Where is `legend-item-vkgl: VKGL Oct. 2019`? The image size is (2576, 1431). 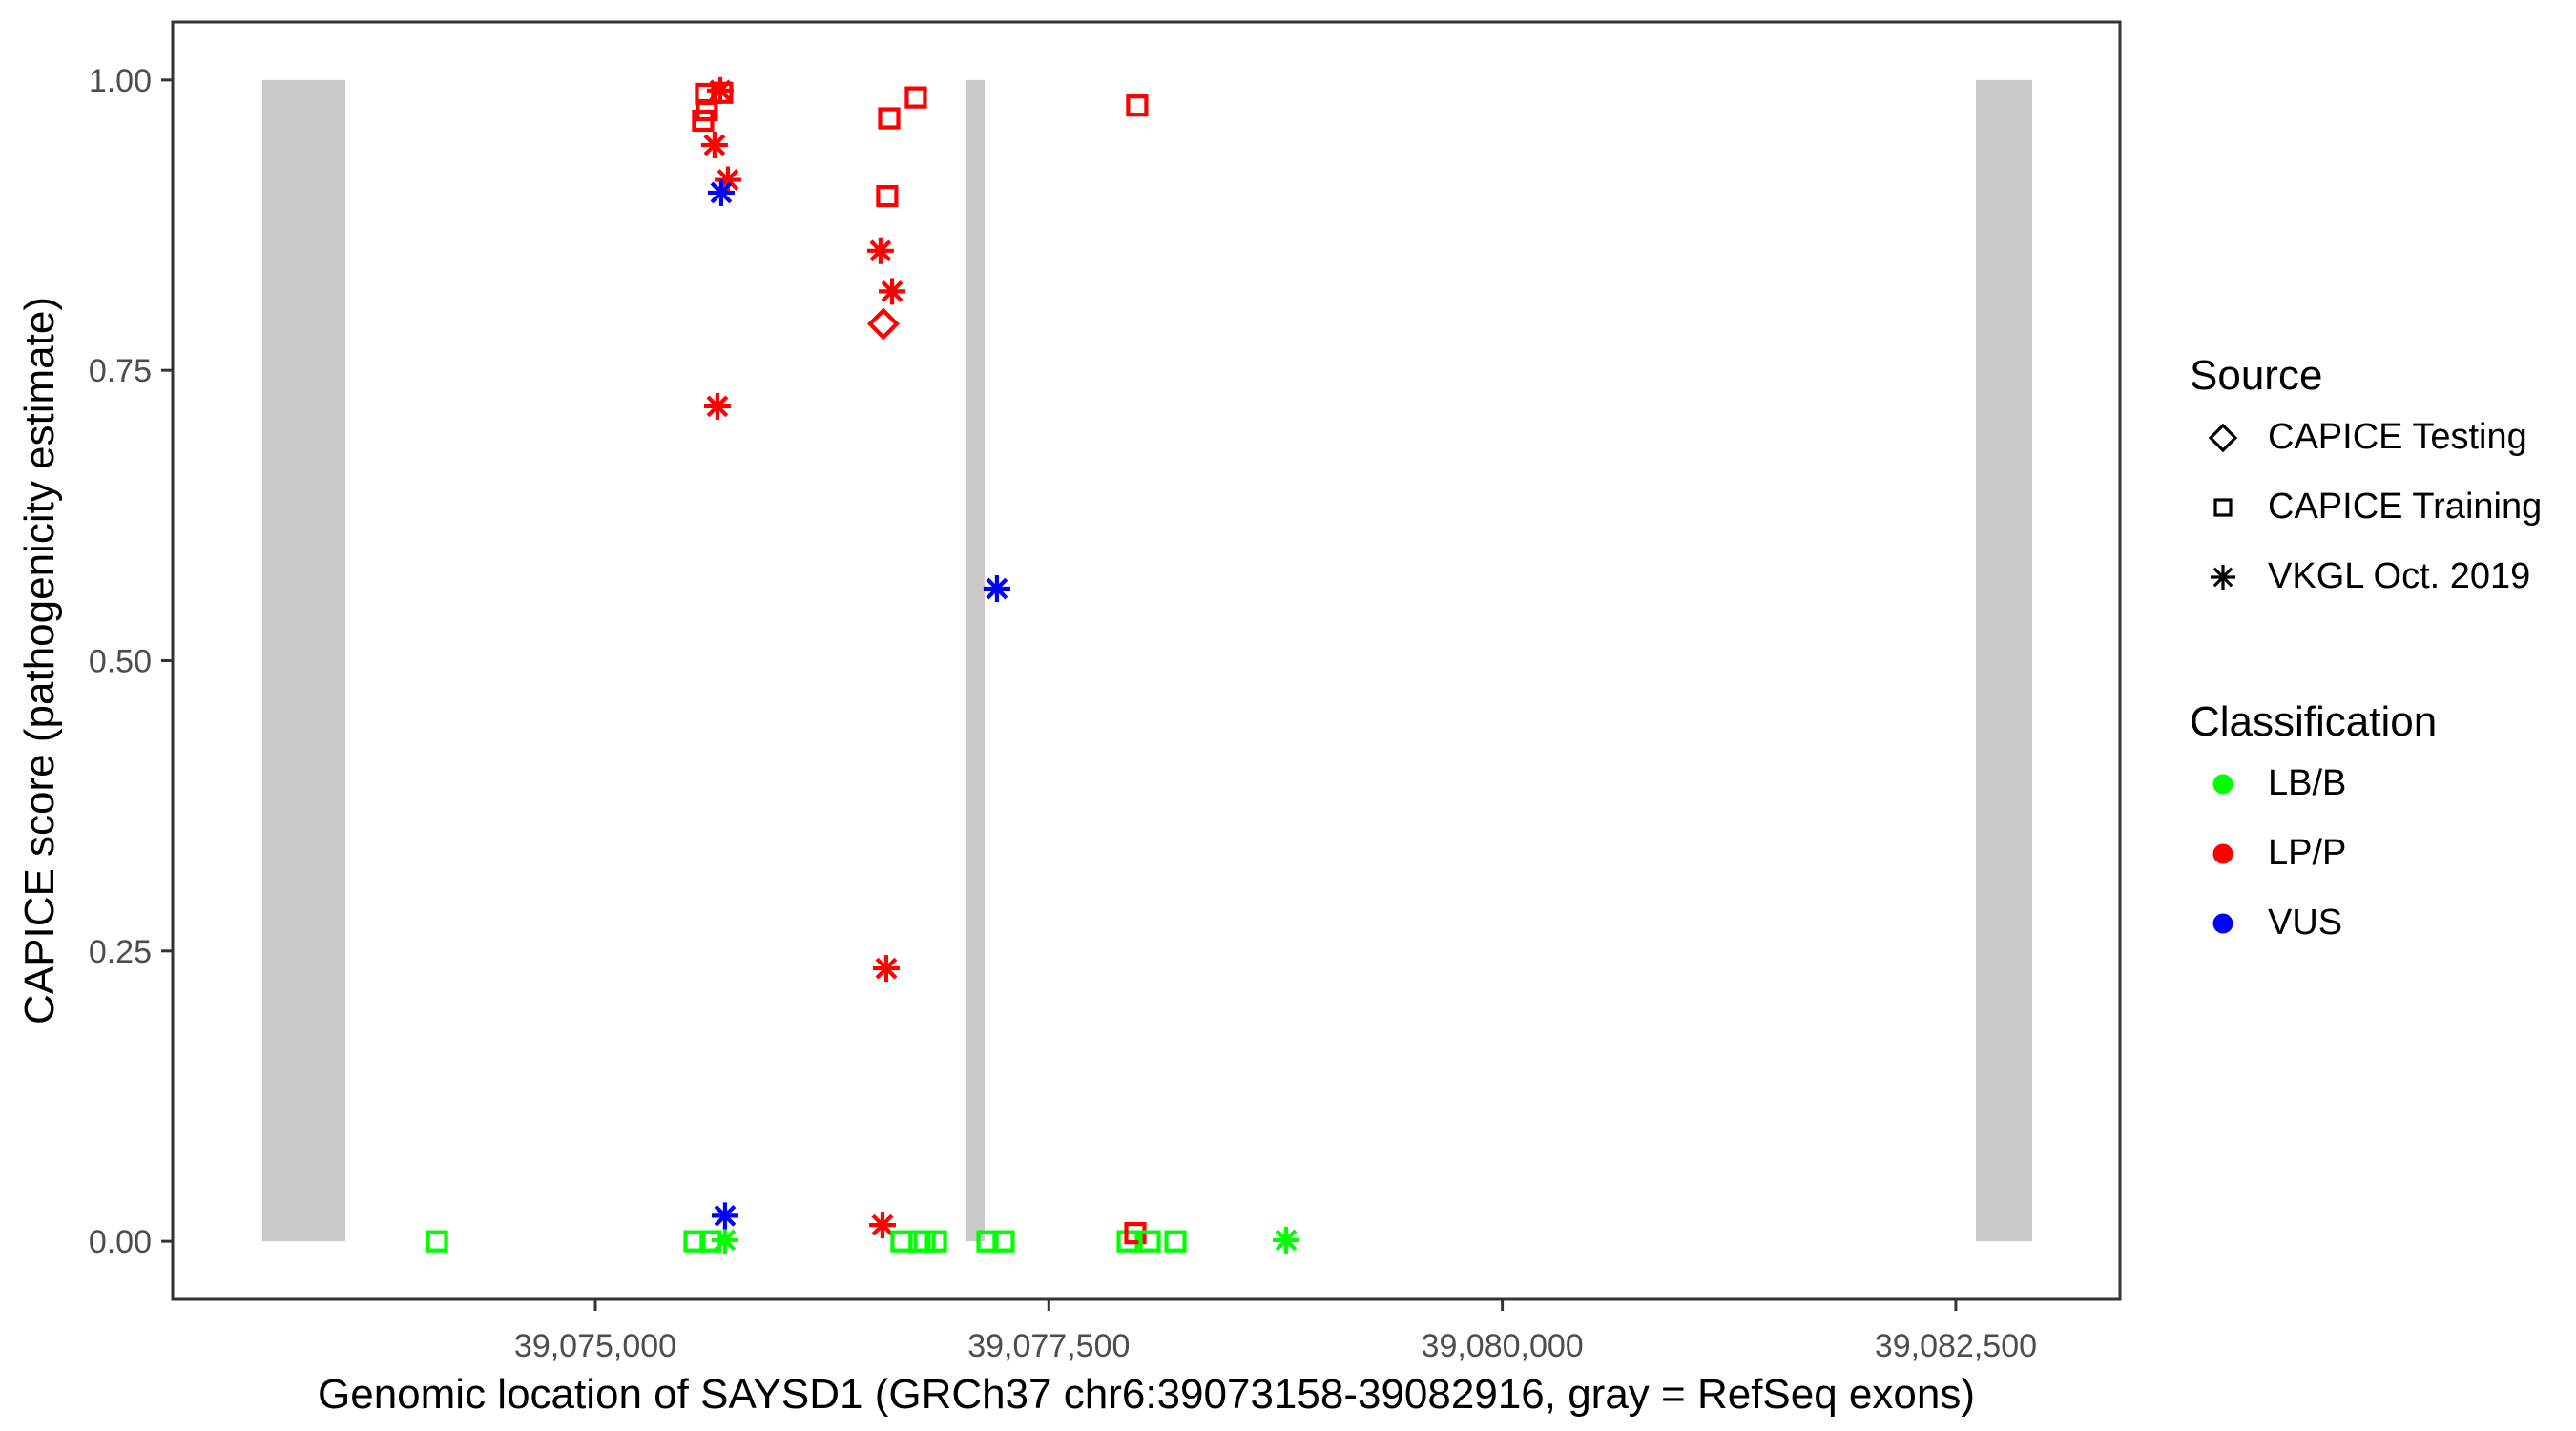
legend-item-vkgl: VKGL Oct. 2019 is located at coordinates (2358, 577).